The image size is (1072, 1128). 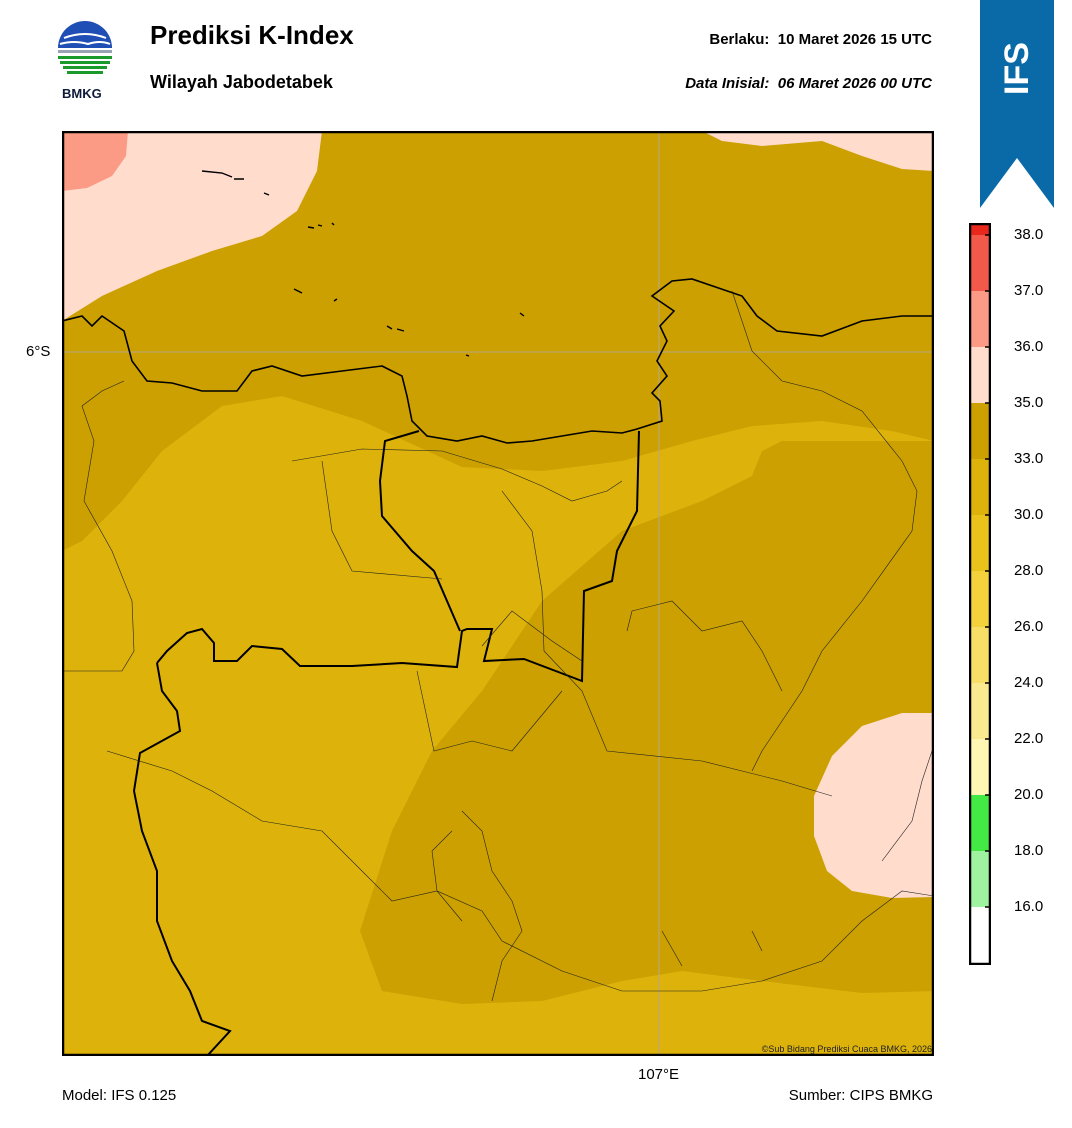 I want to click on valid-value: 10 Maret 2026 15 UTC, so click(x=854, y=39).